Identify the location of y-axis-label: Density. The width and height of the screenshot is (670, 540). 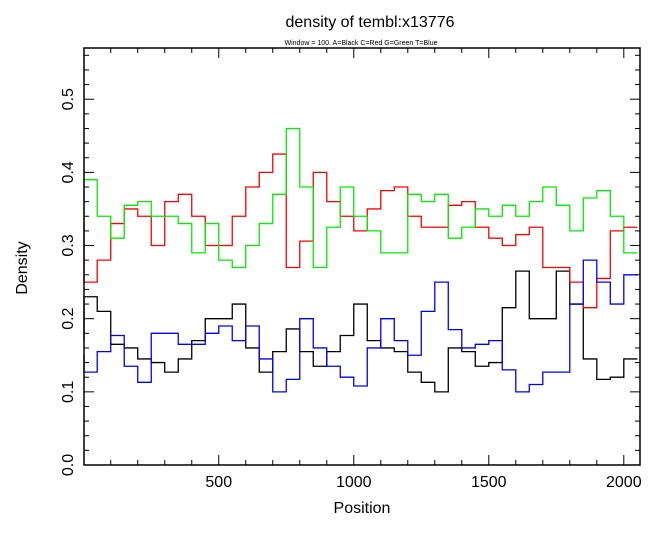
(22, 267).